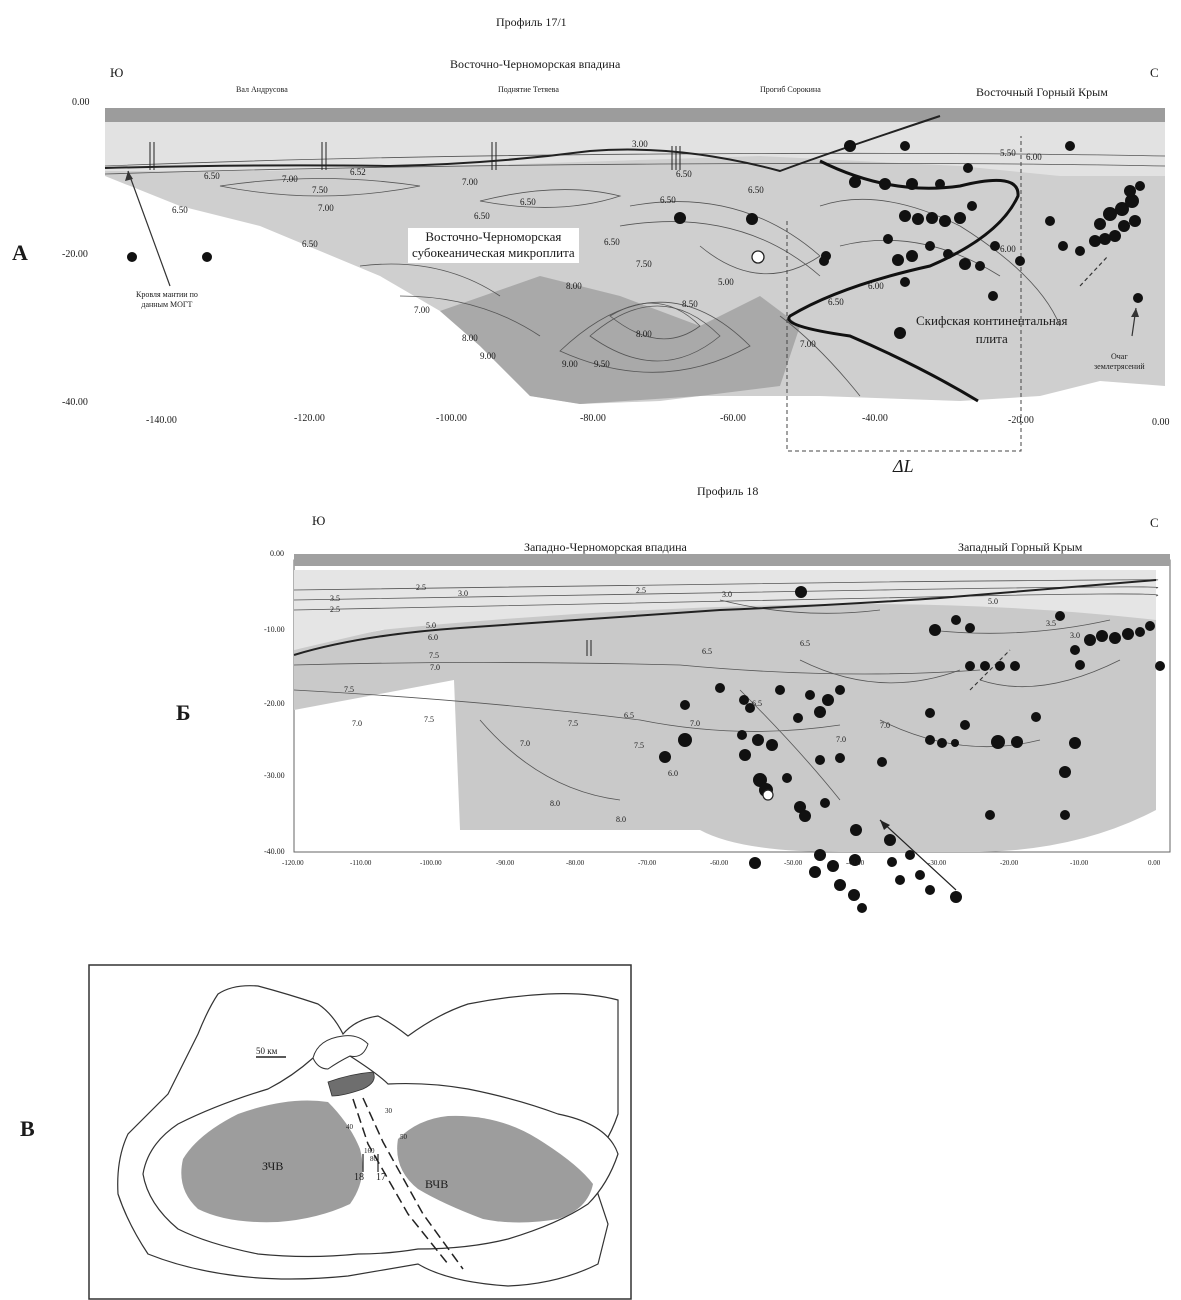 The width and height of the screenshot is (1181, 1300). I want to click on black-sea-map, so click(360, 1132).